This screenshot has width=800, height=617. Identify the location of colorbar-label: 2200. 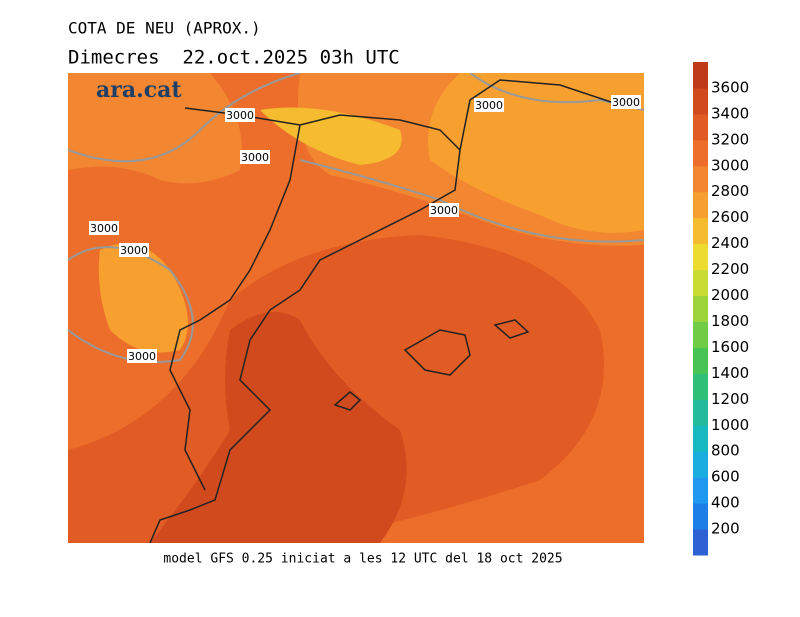
(730, 269).